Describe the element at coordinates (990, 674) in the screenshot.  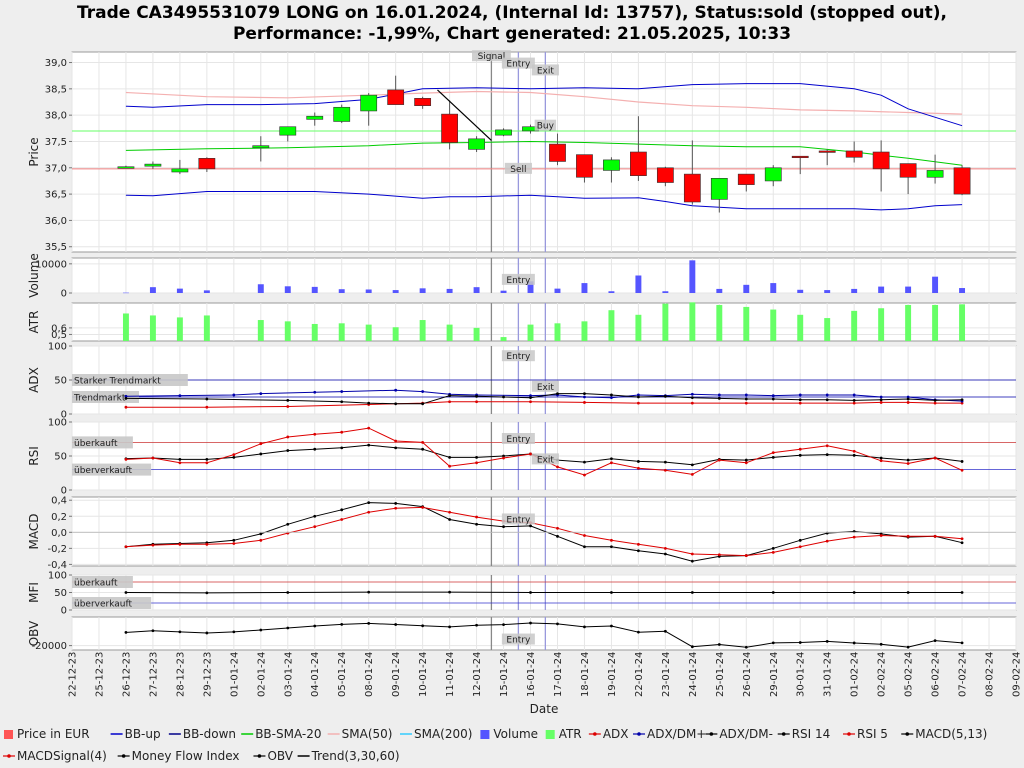
I see `x-tick-label: 08-02-24` at that location.